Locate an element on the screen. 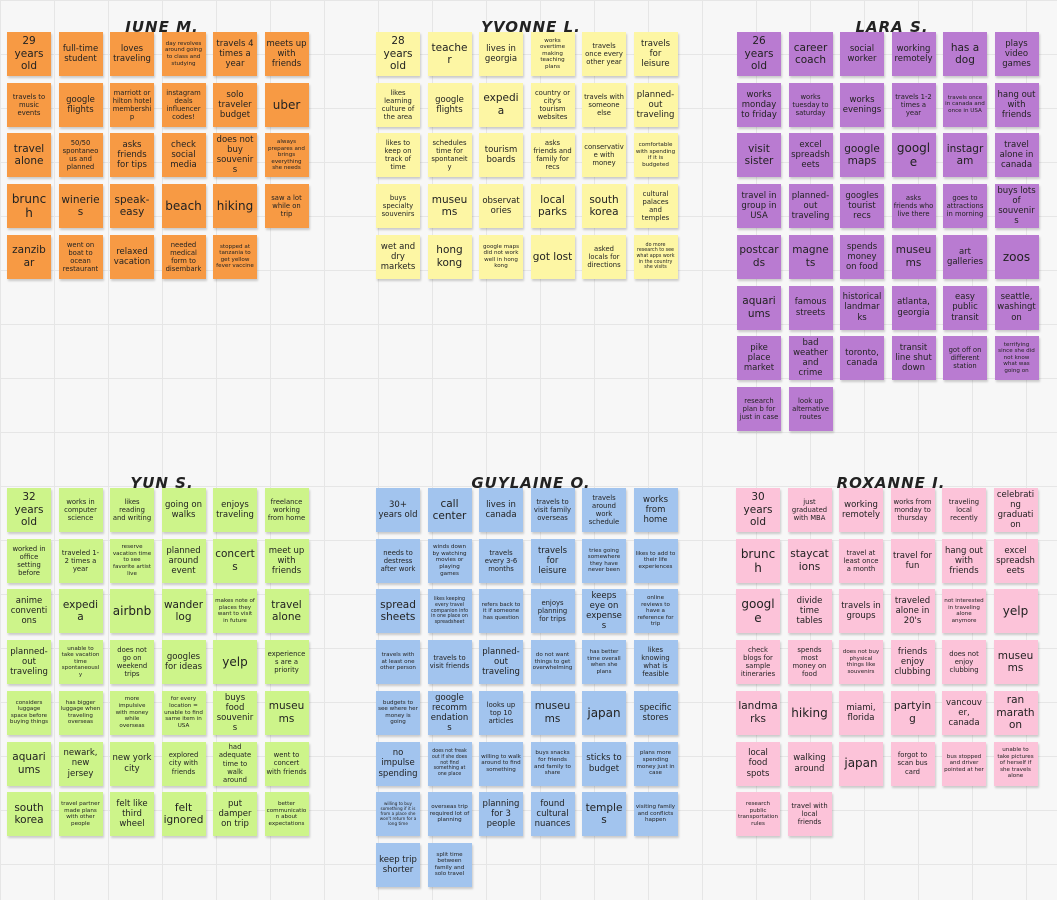 This screenshot has height=900, width=1057. sticky-note: working remotely is located at coordinates (913, 54).